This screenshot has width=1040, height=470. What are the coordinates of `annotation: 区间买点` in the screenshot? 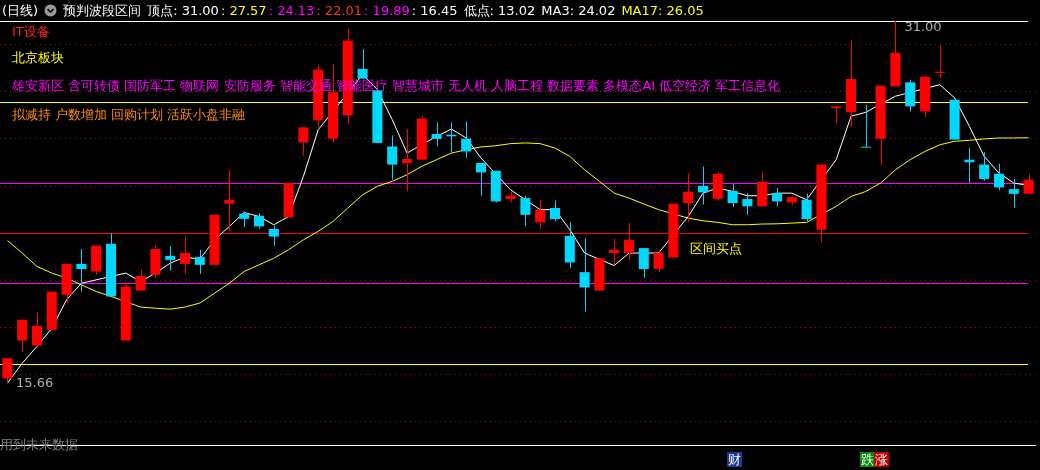 It's located at (716, 248).